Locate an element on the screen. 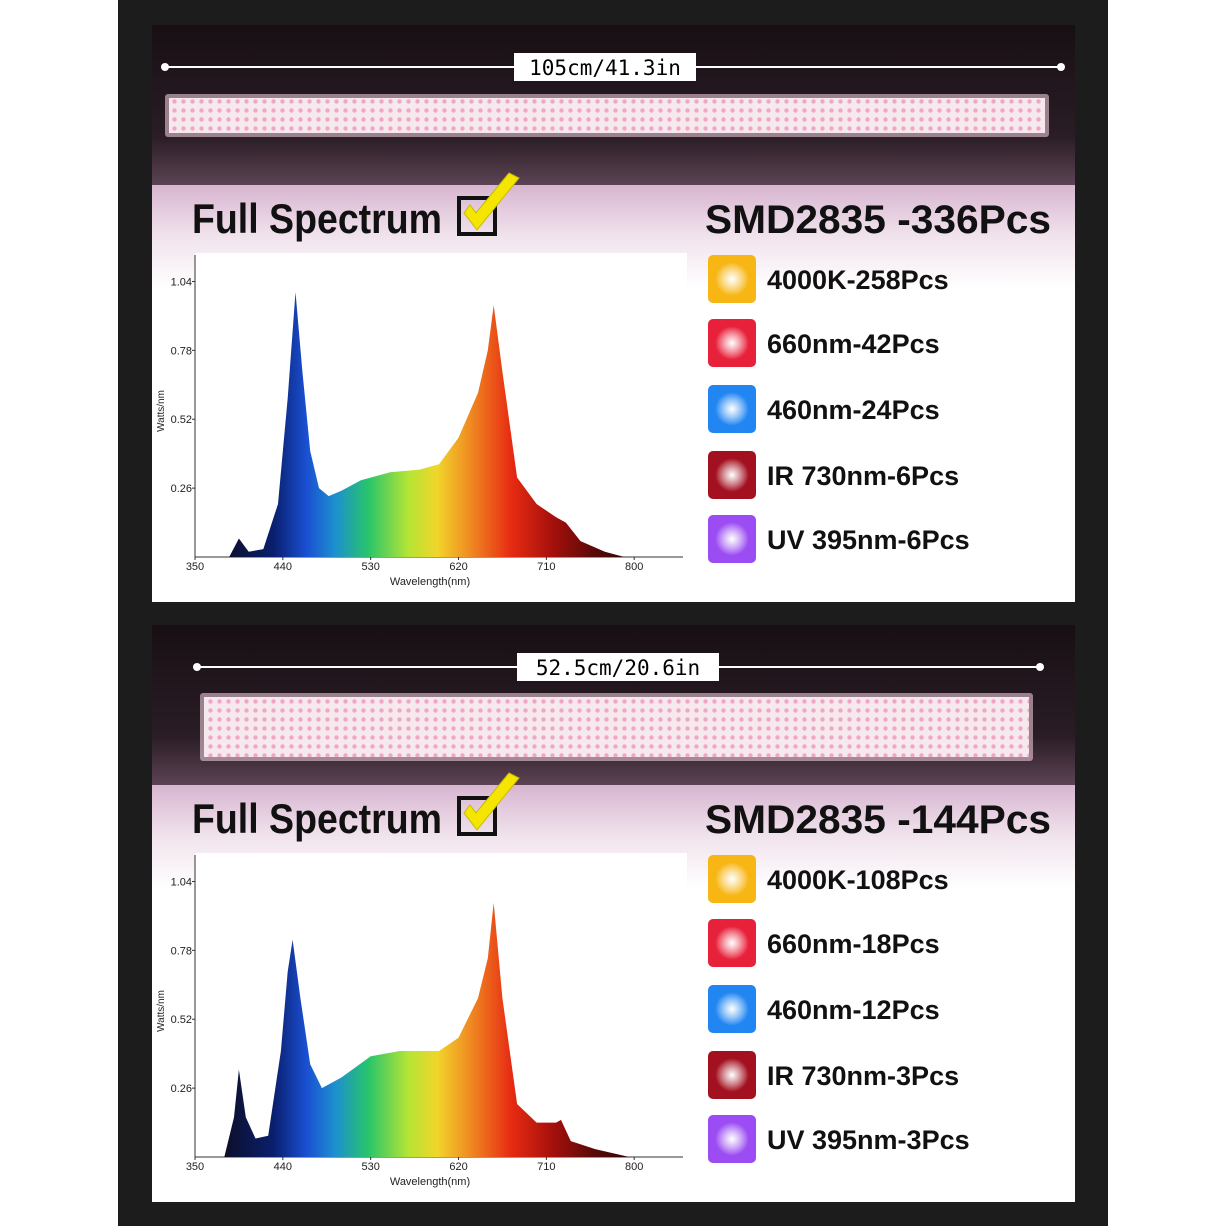 Image resolution: width=1226 pixels, height=1226 pixels. length-label: 52.5cm/20.6in is located at coordinates (618, 668).